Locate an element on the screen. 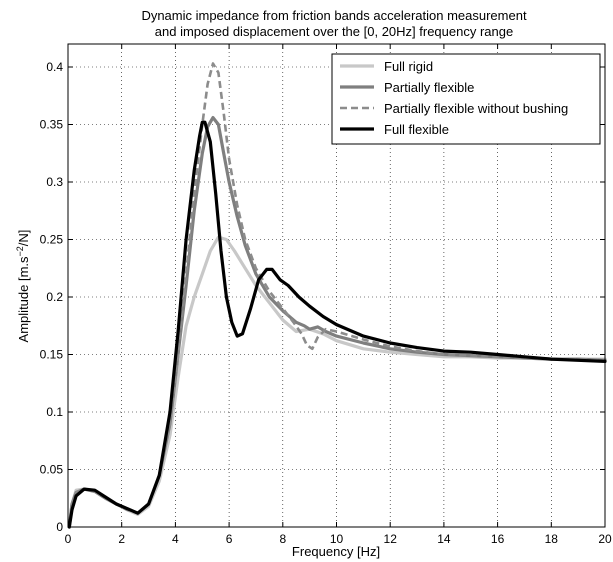  y-tick-label: 0.3 is located at coordinates (54, 182).